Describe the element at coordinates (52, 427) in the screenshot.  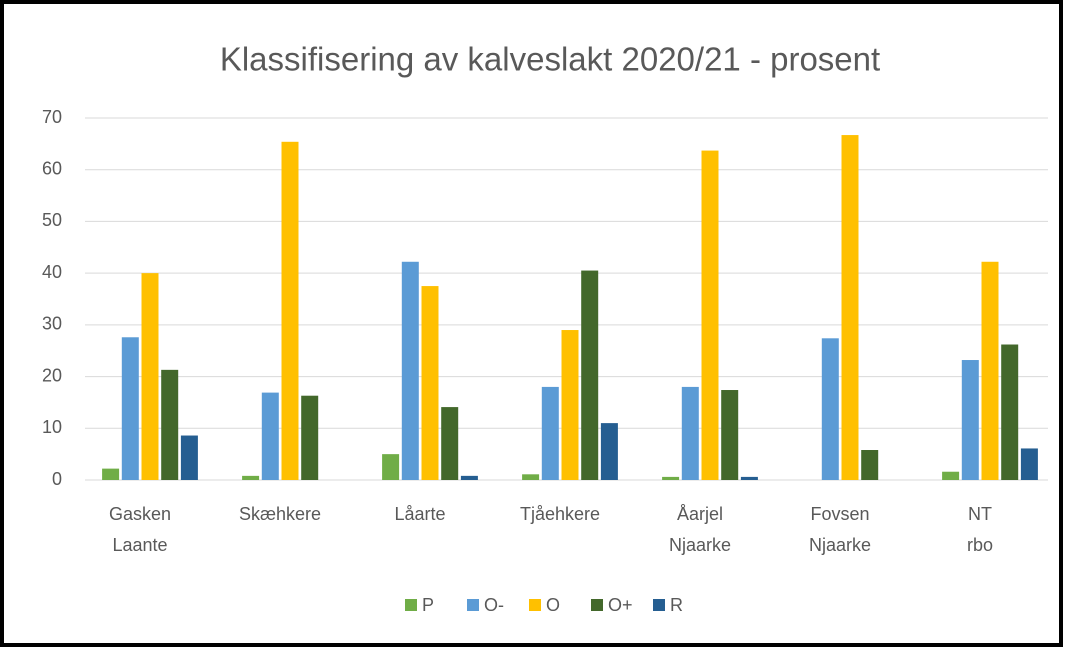
I see `y-tick-label: 10` at that location.